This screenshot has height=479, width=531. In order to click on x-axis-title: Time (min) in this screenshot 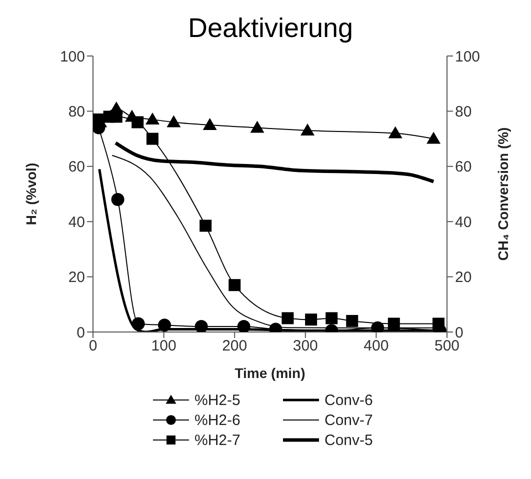, I will do `click(270, 373)`.